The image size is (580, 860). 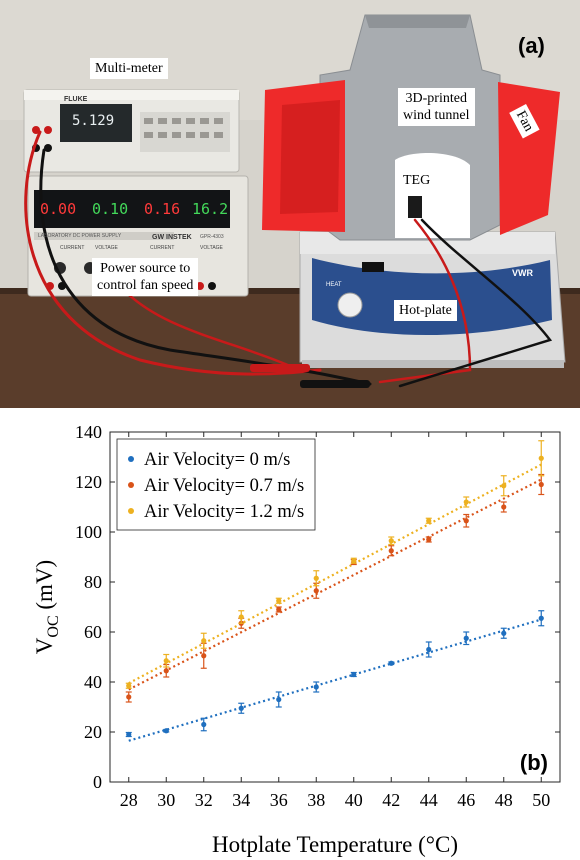 What do you see at coordinates (166, 800) in the screenshot?
I see `x-tick-label: 30` at bounding box center [166, 800].